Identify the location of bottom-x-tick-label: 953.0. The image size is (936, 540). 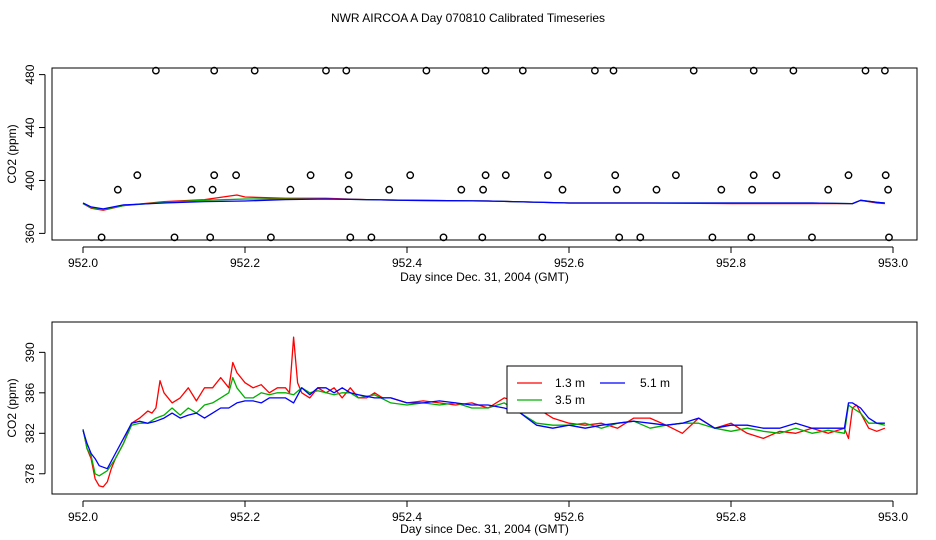
(893, 517).